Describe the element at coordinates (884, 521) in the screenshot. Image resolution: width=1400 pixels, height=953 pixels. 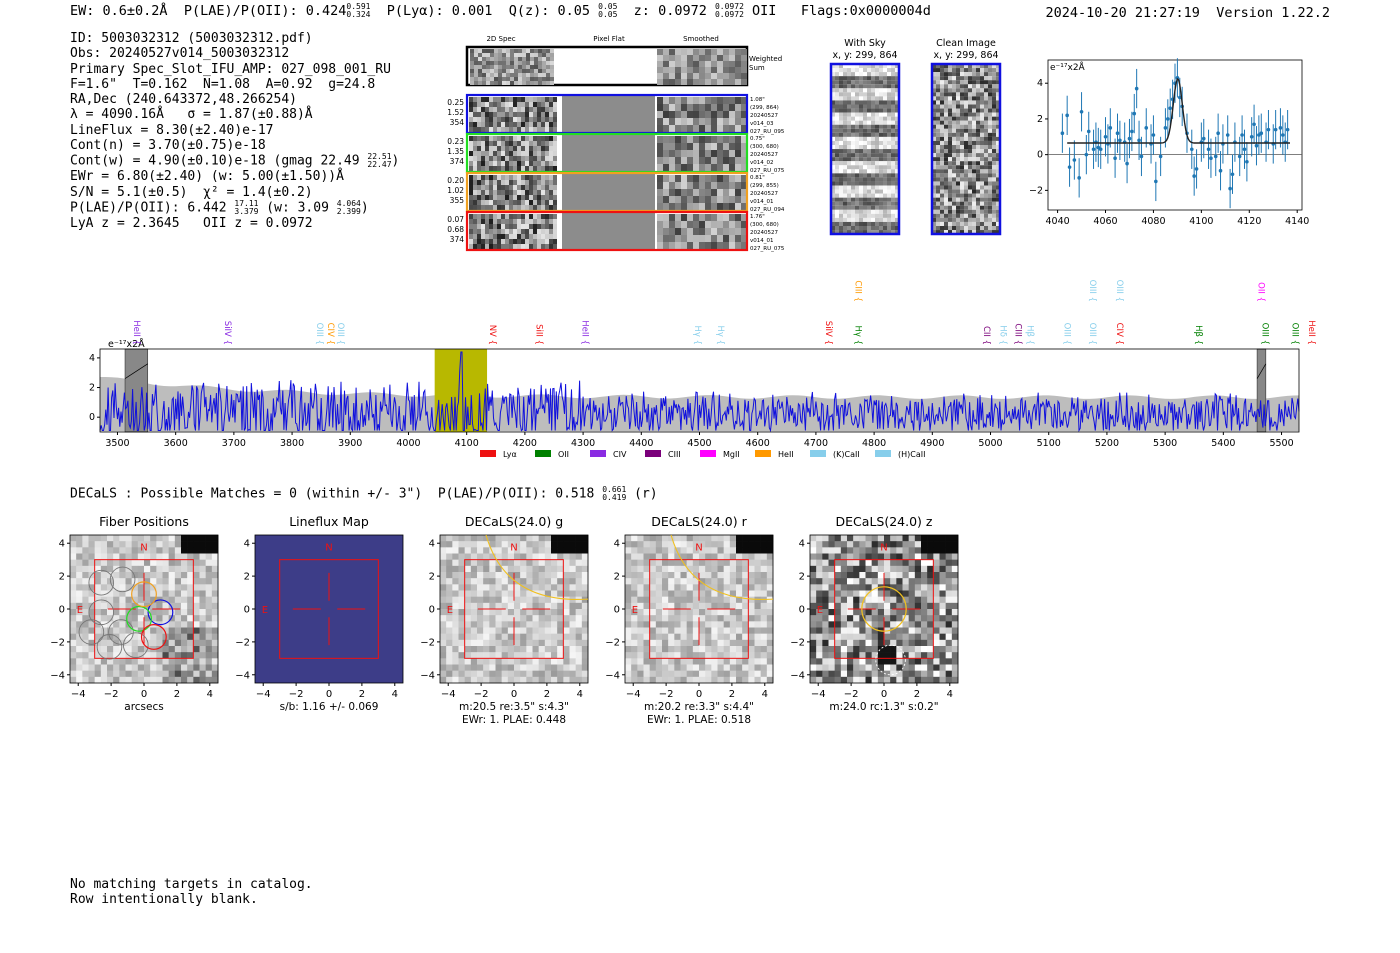
I see `panel-title: DECaLS(24.0) z` at that location.